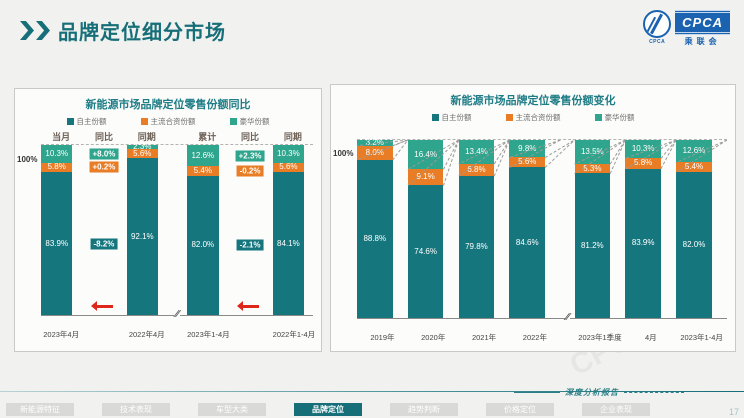 This screenshot has height=418, width=744. What do you see at coordinates (248, 306) in the screenshot?
I see `comparison-arrow-icon` at bounding box center [248, 306].